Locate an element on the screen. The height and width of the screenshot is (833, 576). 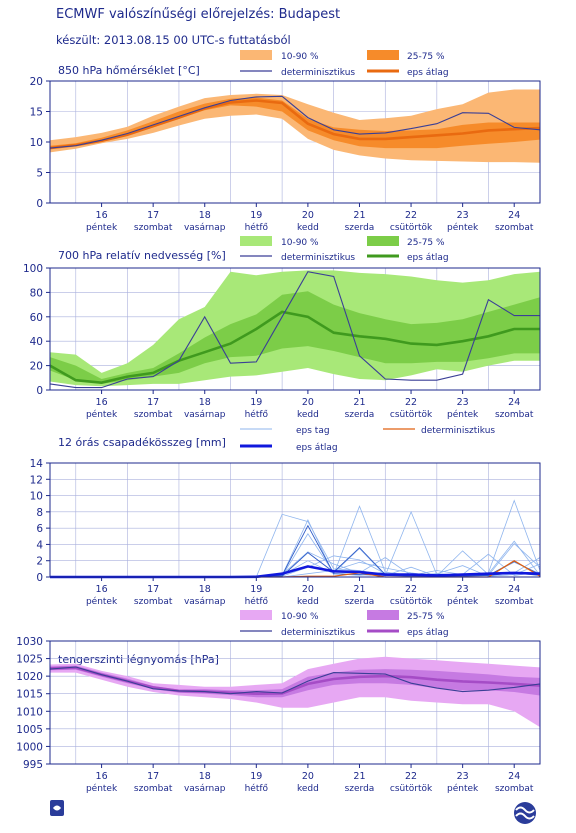
y-tick-label: 4 is located at coordinates (39, 545).